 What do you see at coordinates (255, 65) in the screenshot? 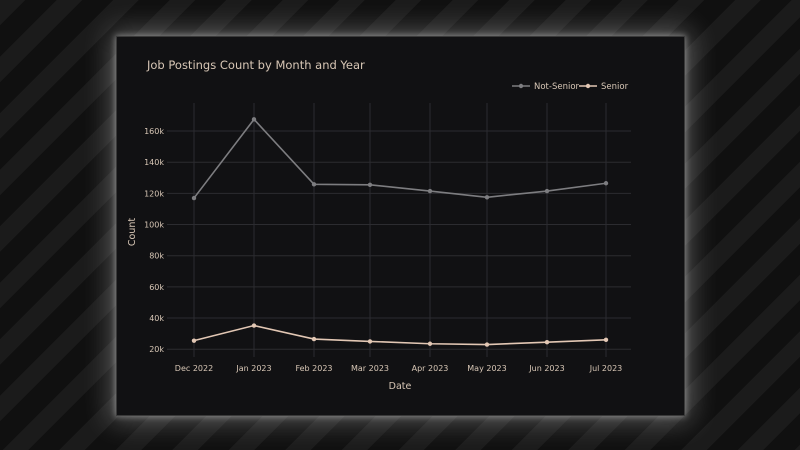
I see `chart-title: Job Postings Count by Month and Year` at bounding box center [255, 65].